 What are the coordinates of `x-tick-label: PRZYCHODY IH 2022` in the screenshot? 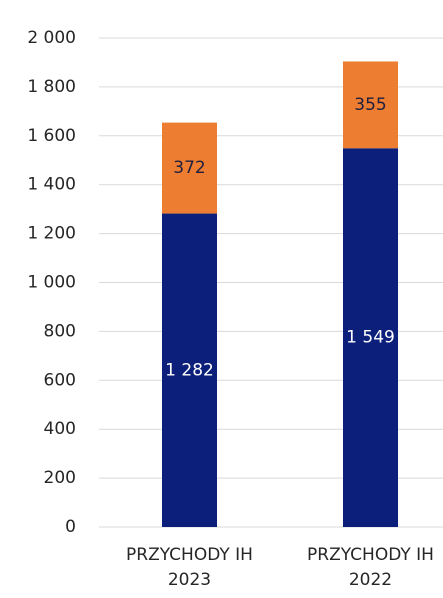 It's located at (370, 567).